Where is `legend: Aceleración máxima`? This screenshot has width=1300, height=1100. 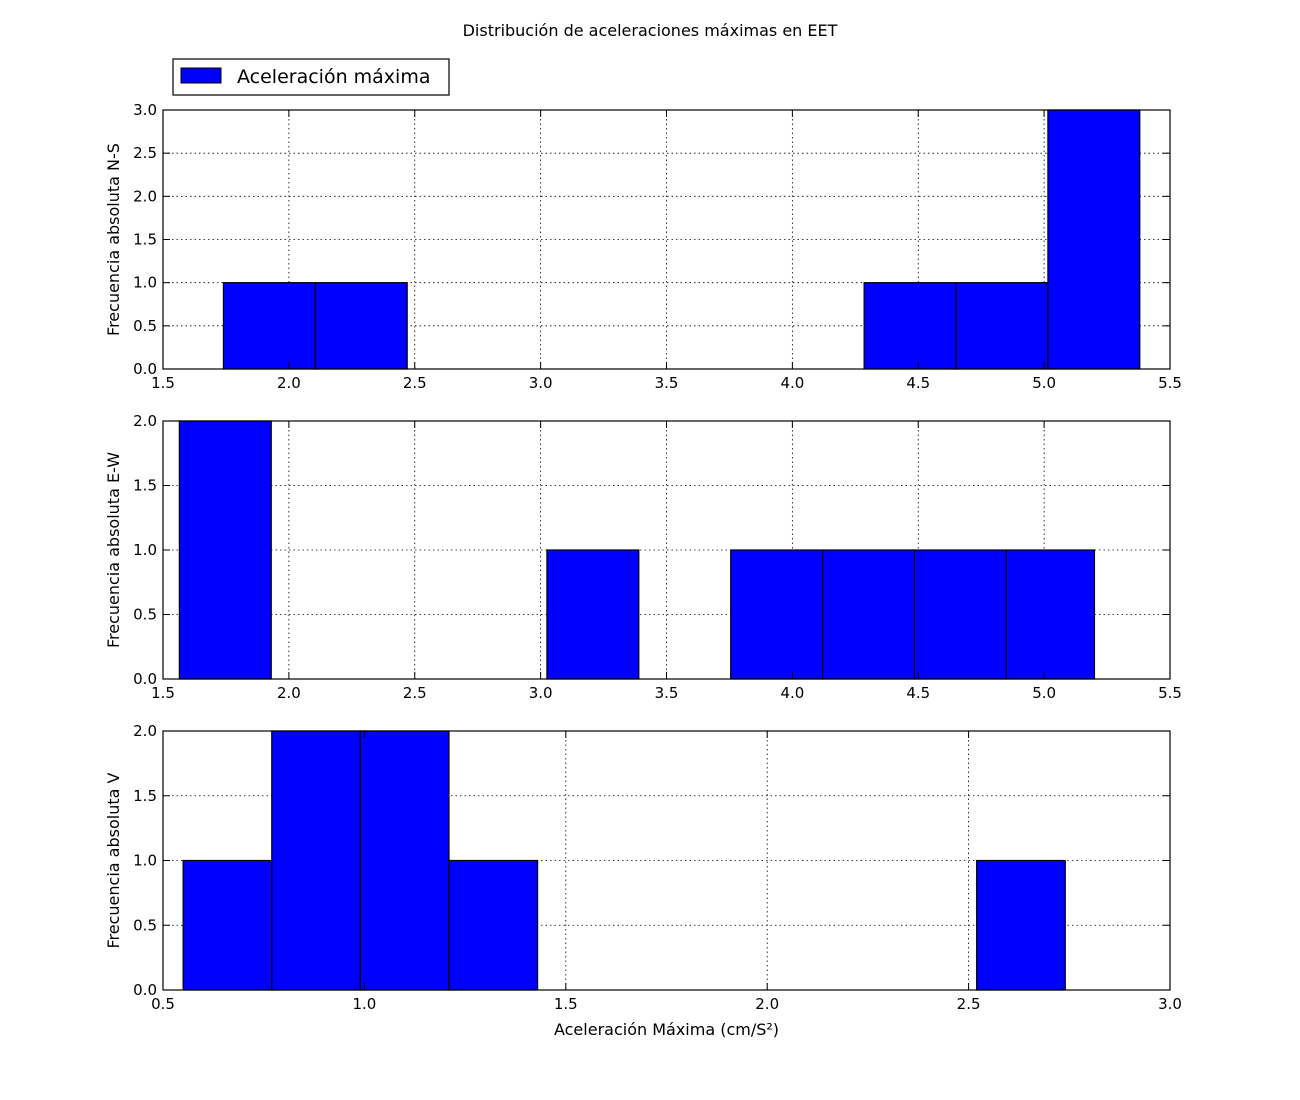 legend: Aceleración máxima is located at coordinates (311, 77).